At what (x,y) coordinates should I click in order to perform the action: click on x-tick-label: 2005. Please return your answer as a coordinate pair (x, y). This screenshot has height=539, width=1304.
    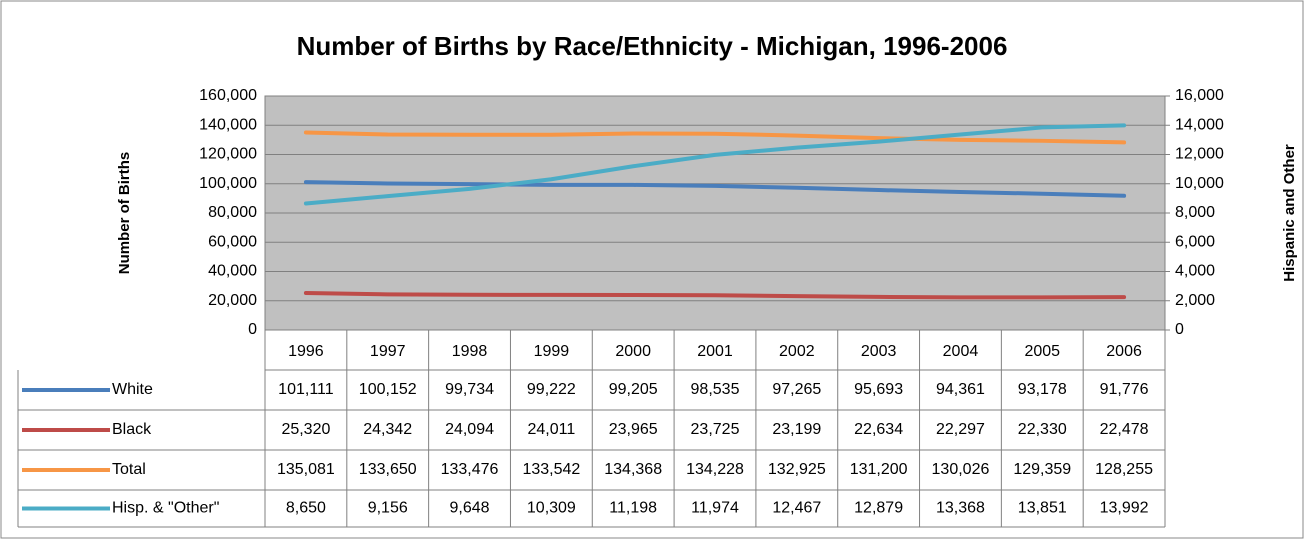
    Looking at the image, I should click on (1042, 351).